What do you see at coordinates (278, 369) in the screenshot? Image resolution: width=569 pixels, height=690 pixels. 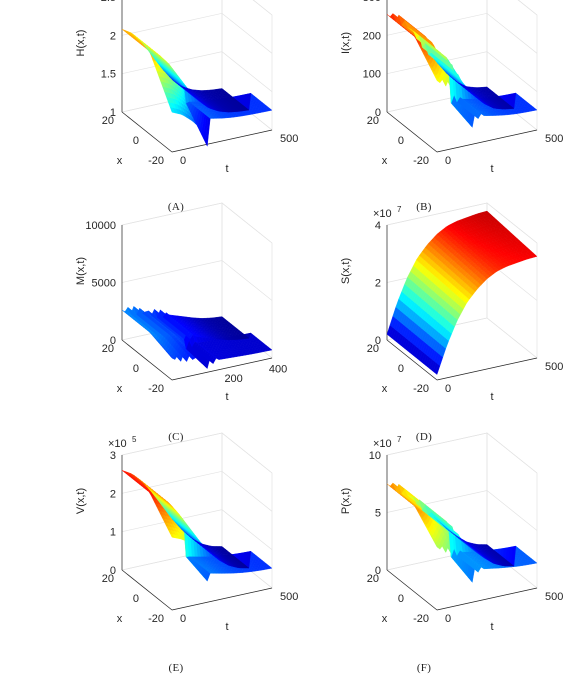 I see `t-tick-label: 400` at bounding box center [278, 369].